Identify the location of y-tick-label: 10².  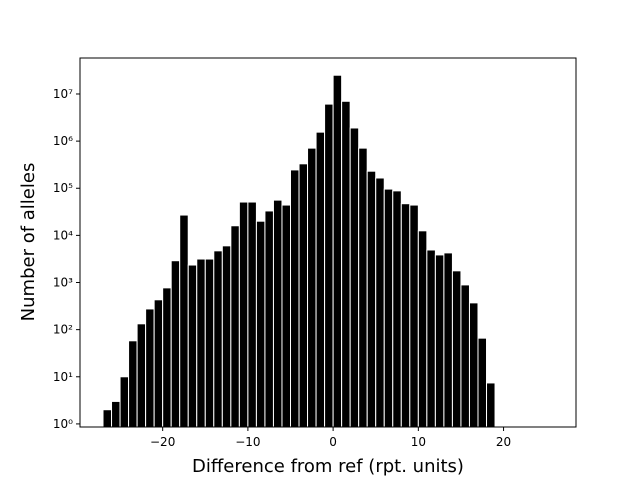
(63, 330).